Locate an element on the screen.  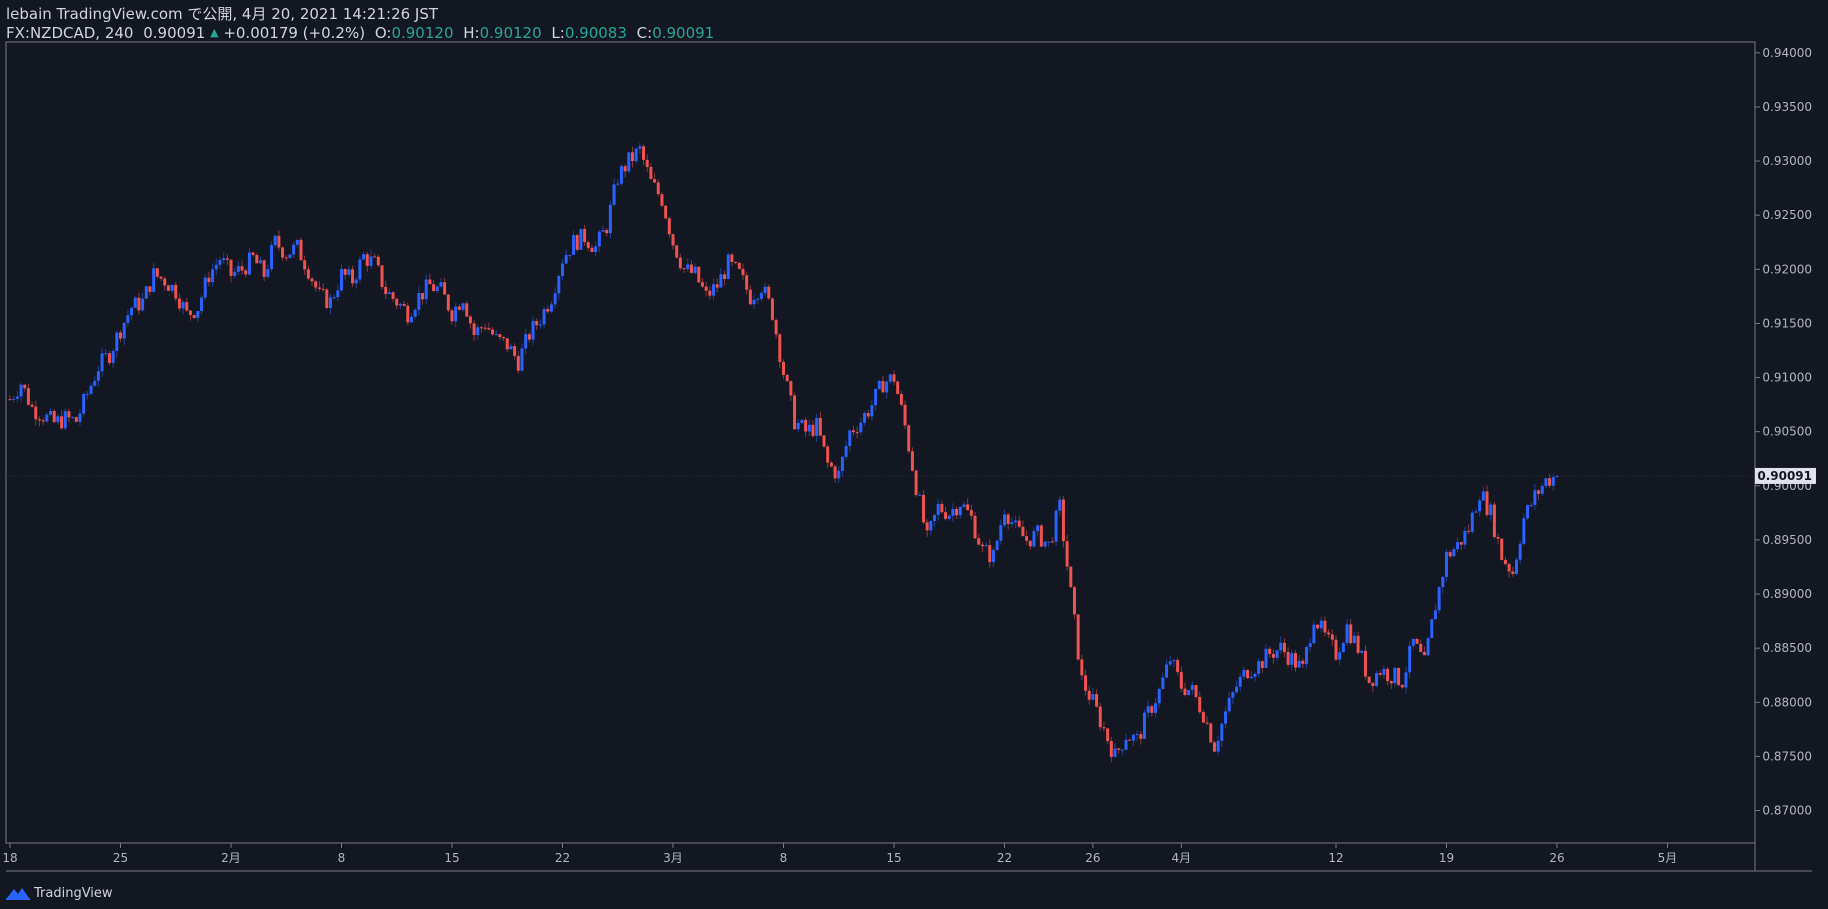
tradingview-footer: TradingView is located at coordinates (59, 893).